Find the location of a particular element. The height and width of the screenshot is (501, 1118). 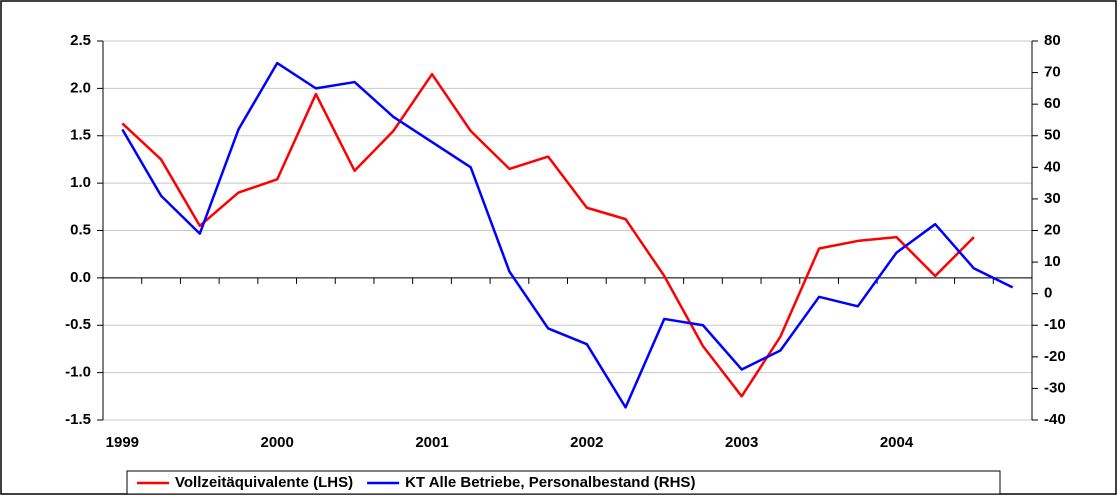

x-tick-label: 1999 is located at coordinates (122, 442).